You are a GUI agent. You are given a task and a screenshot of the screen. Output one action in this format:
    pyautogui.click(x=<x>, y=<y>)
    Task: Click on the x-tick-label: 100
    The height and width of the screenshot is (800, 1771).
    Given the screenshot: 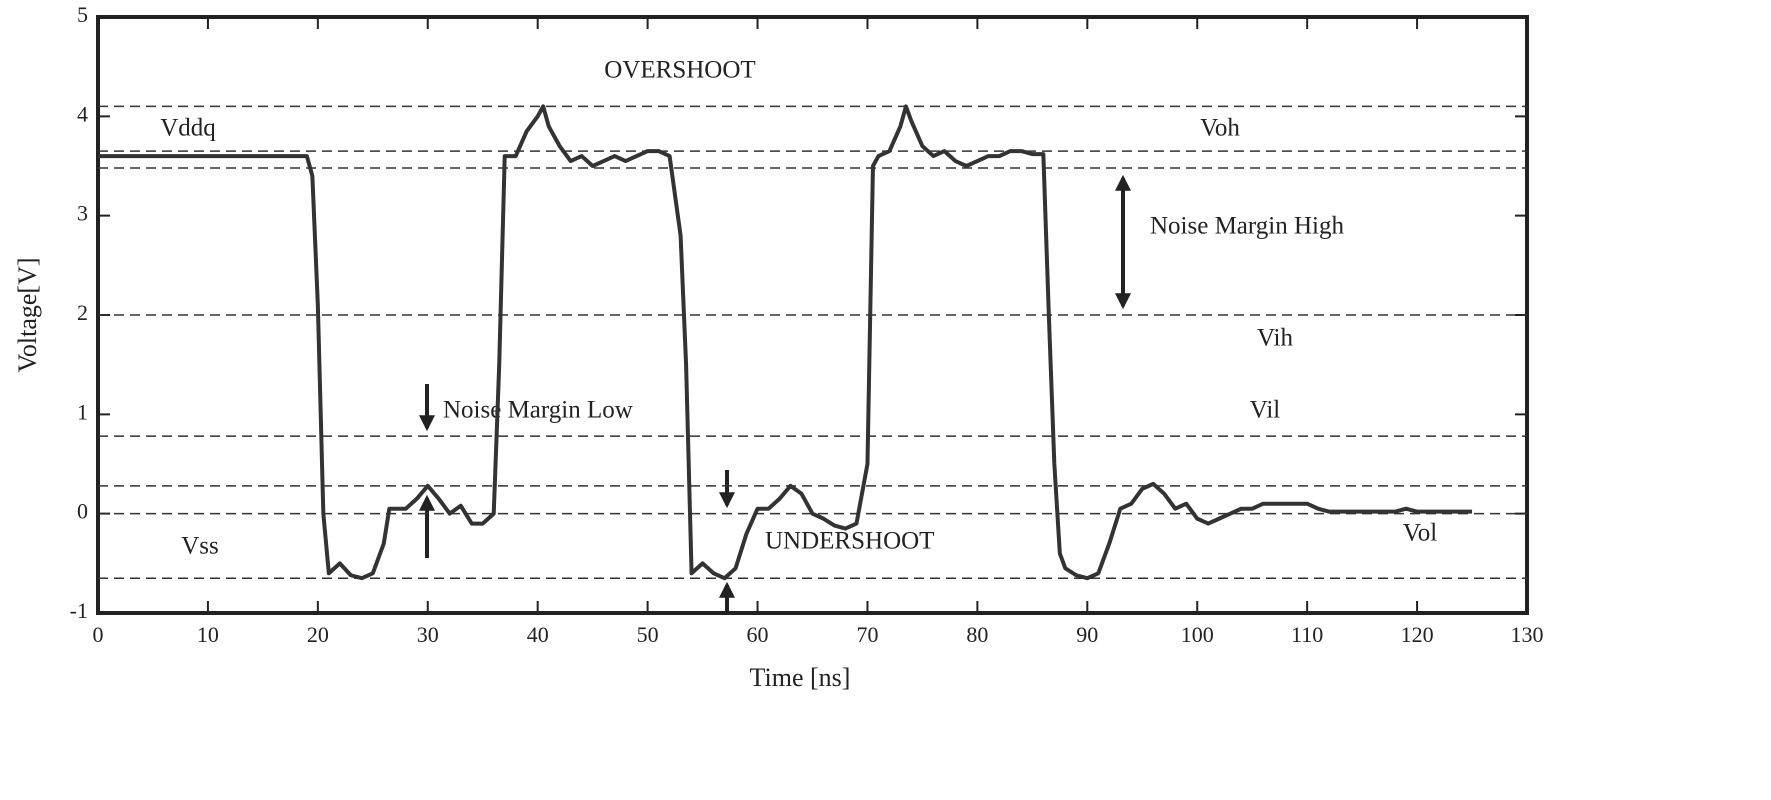 What is the action you would take?
    pyautogui.click(x=1197, y=634)
    